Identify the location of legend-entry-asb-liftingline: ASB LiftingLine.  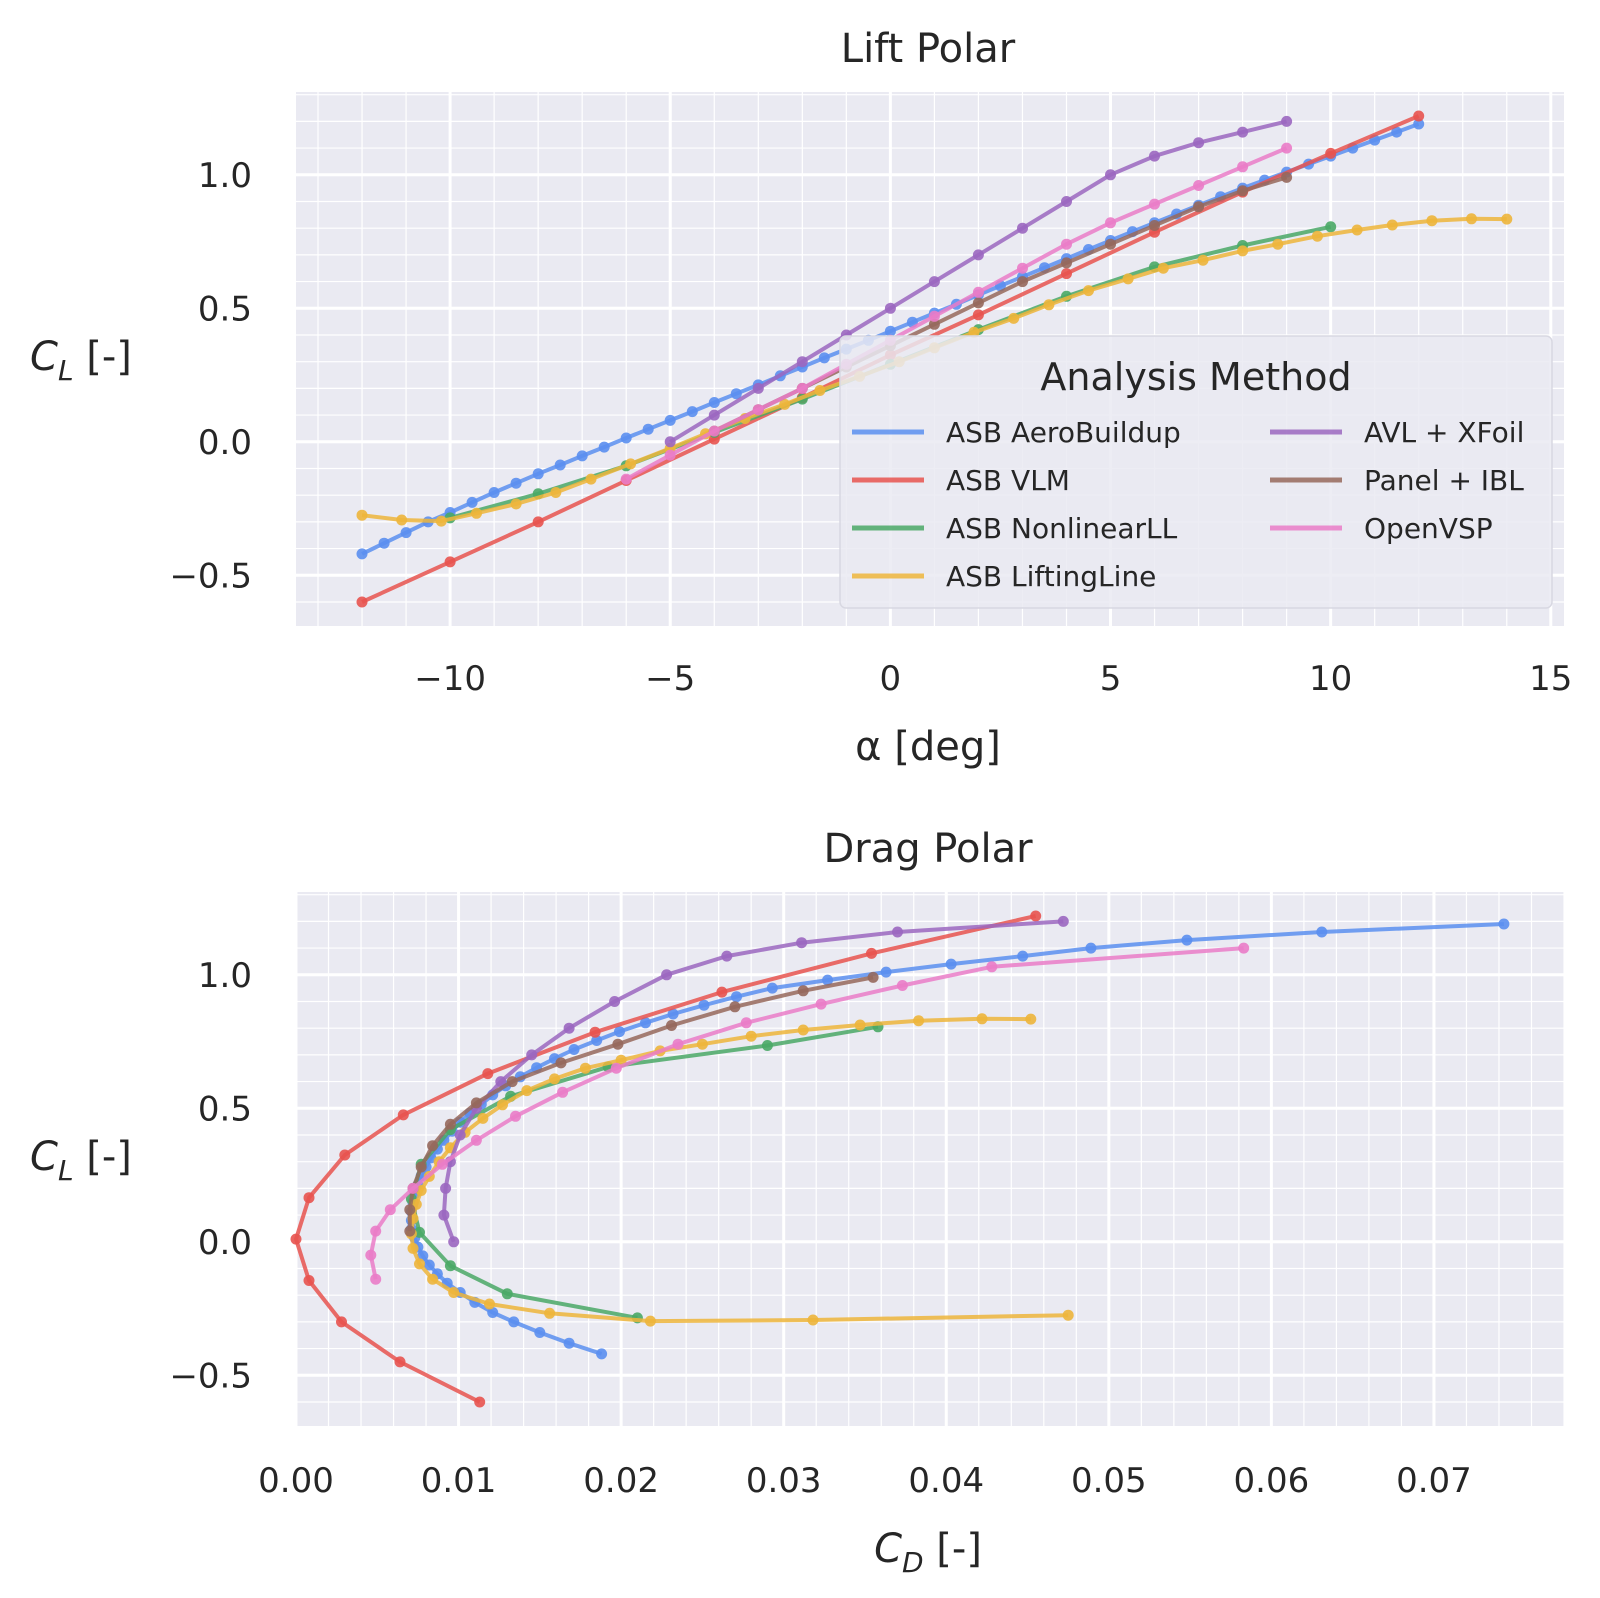
(1004, 576).